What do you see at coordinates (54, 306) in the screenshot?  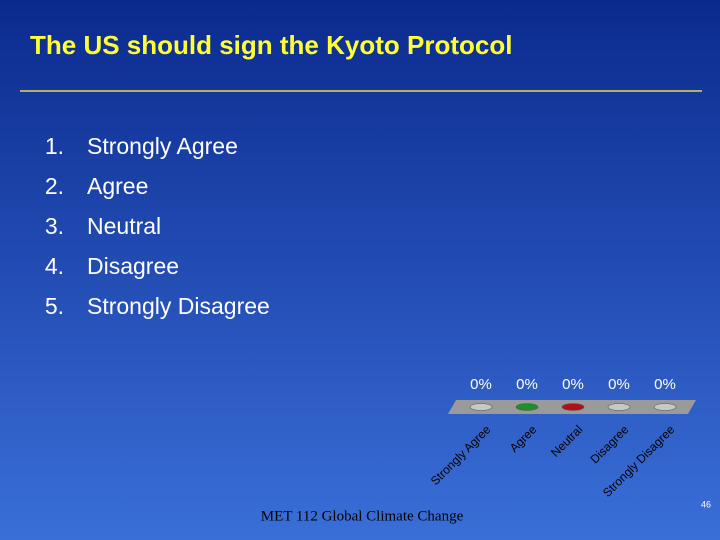 I see `item-number: 5.` at bounding box center [54, 306].